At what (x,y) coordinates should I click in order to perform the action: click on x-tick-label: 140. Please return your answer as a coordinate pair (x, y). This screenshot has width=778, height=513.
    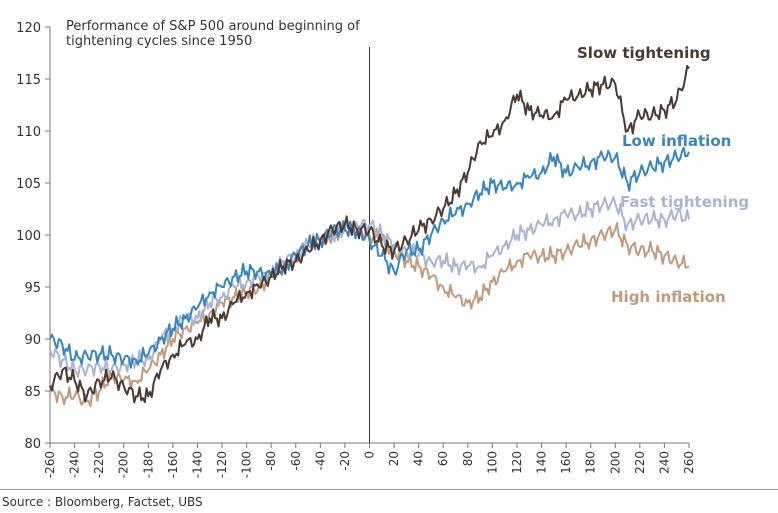
    Looking at the image, I should click on (542, 462).